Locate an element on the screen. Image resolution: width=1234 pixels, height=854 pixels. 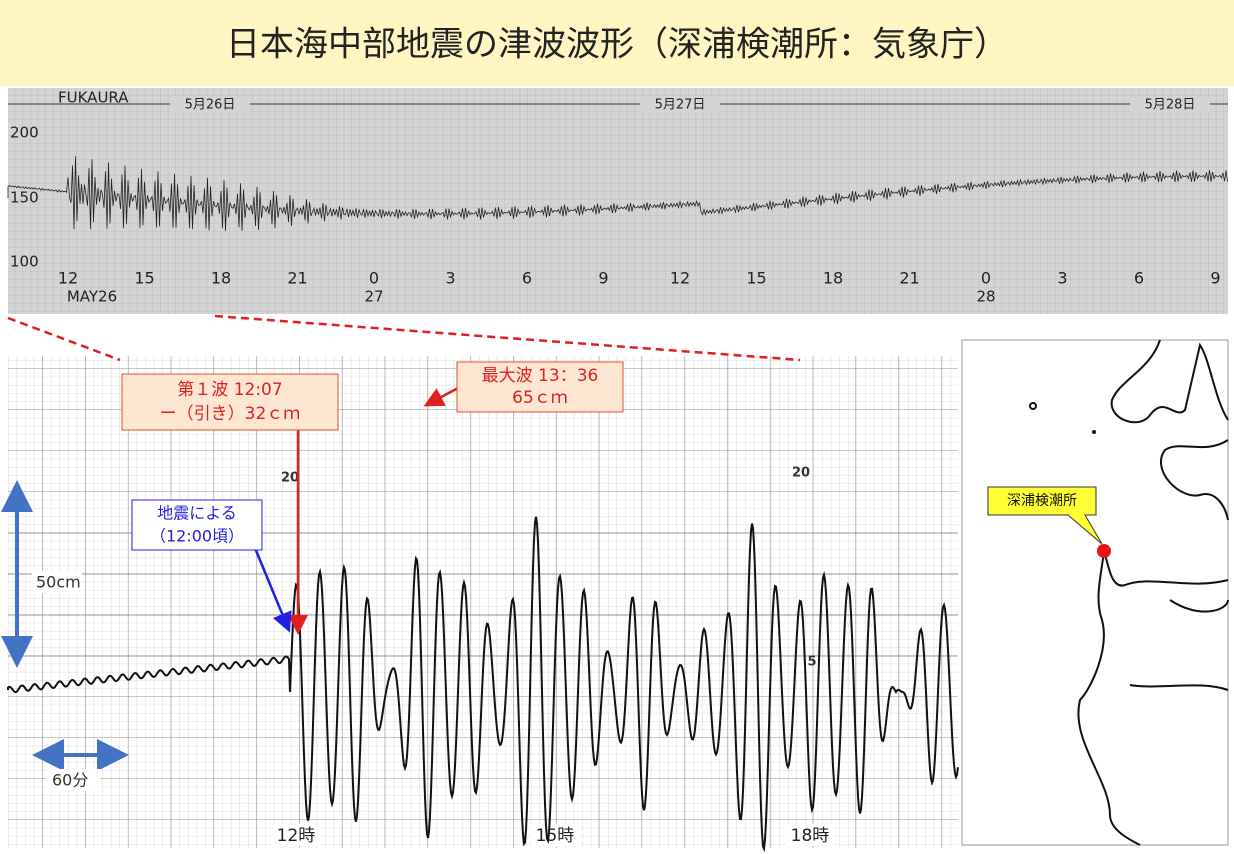
station: FUKAURA is located at coordinates (93, 98).